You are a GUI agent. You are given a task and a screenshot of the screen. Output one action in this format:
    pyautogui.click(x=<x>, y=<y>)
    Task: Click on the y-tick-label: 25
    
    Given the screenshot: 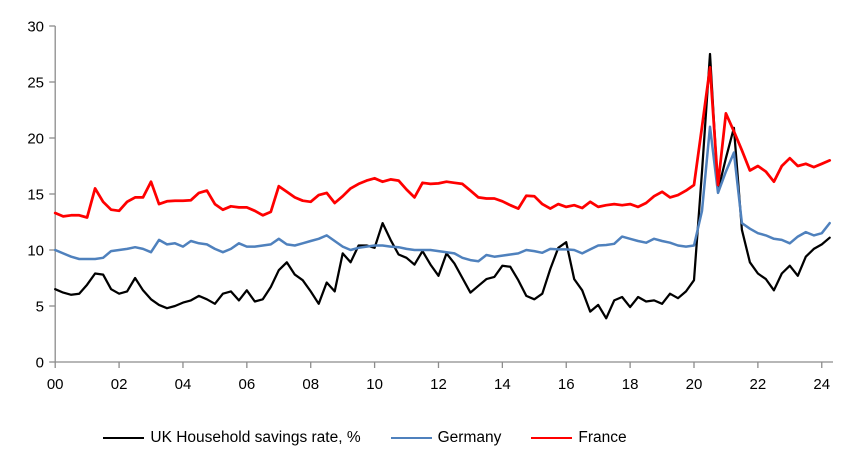 What is the action you would take?
    pyautogui.click(x=35, y=83)
    